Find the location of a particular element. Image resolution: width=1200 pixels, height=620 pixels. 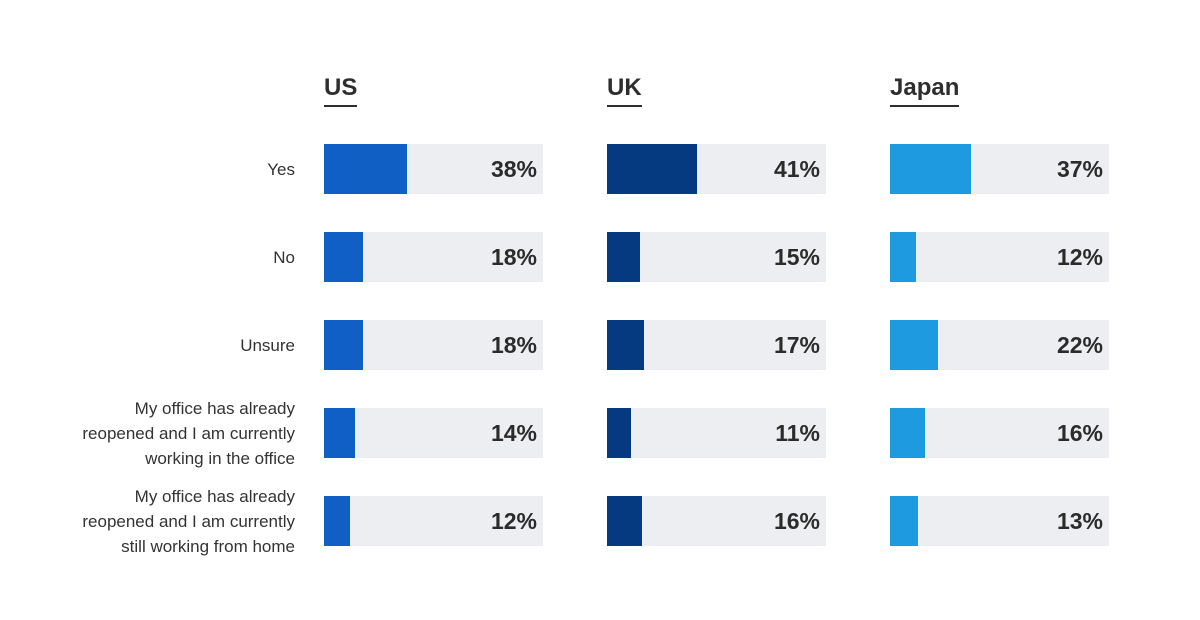

row-label-line: working in the office is located at coordinates (220, 458).